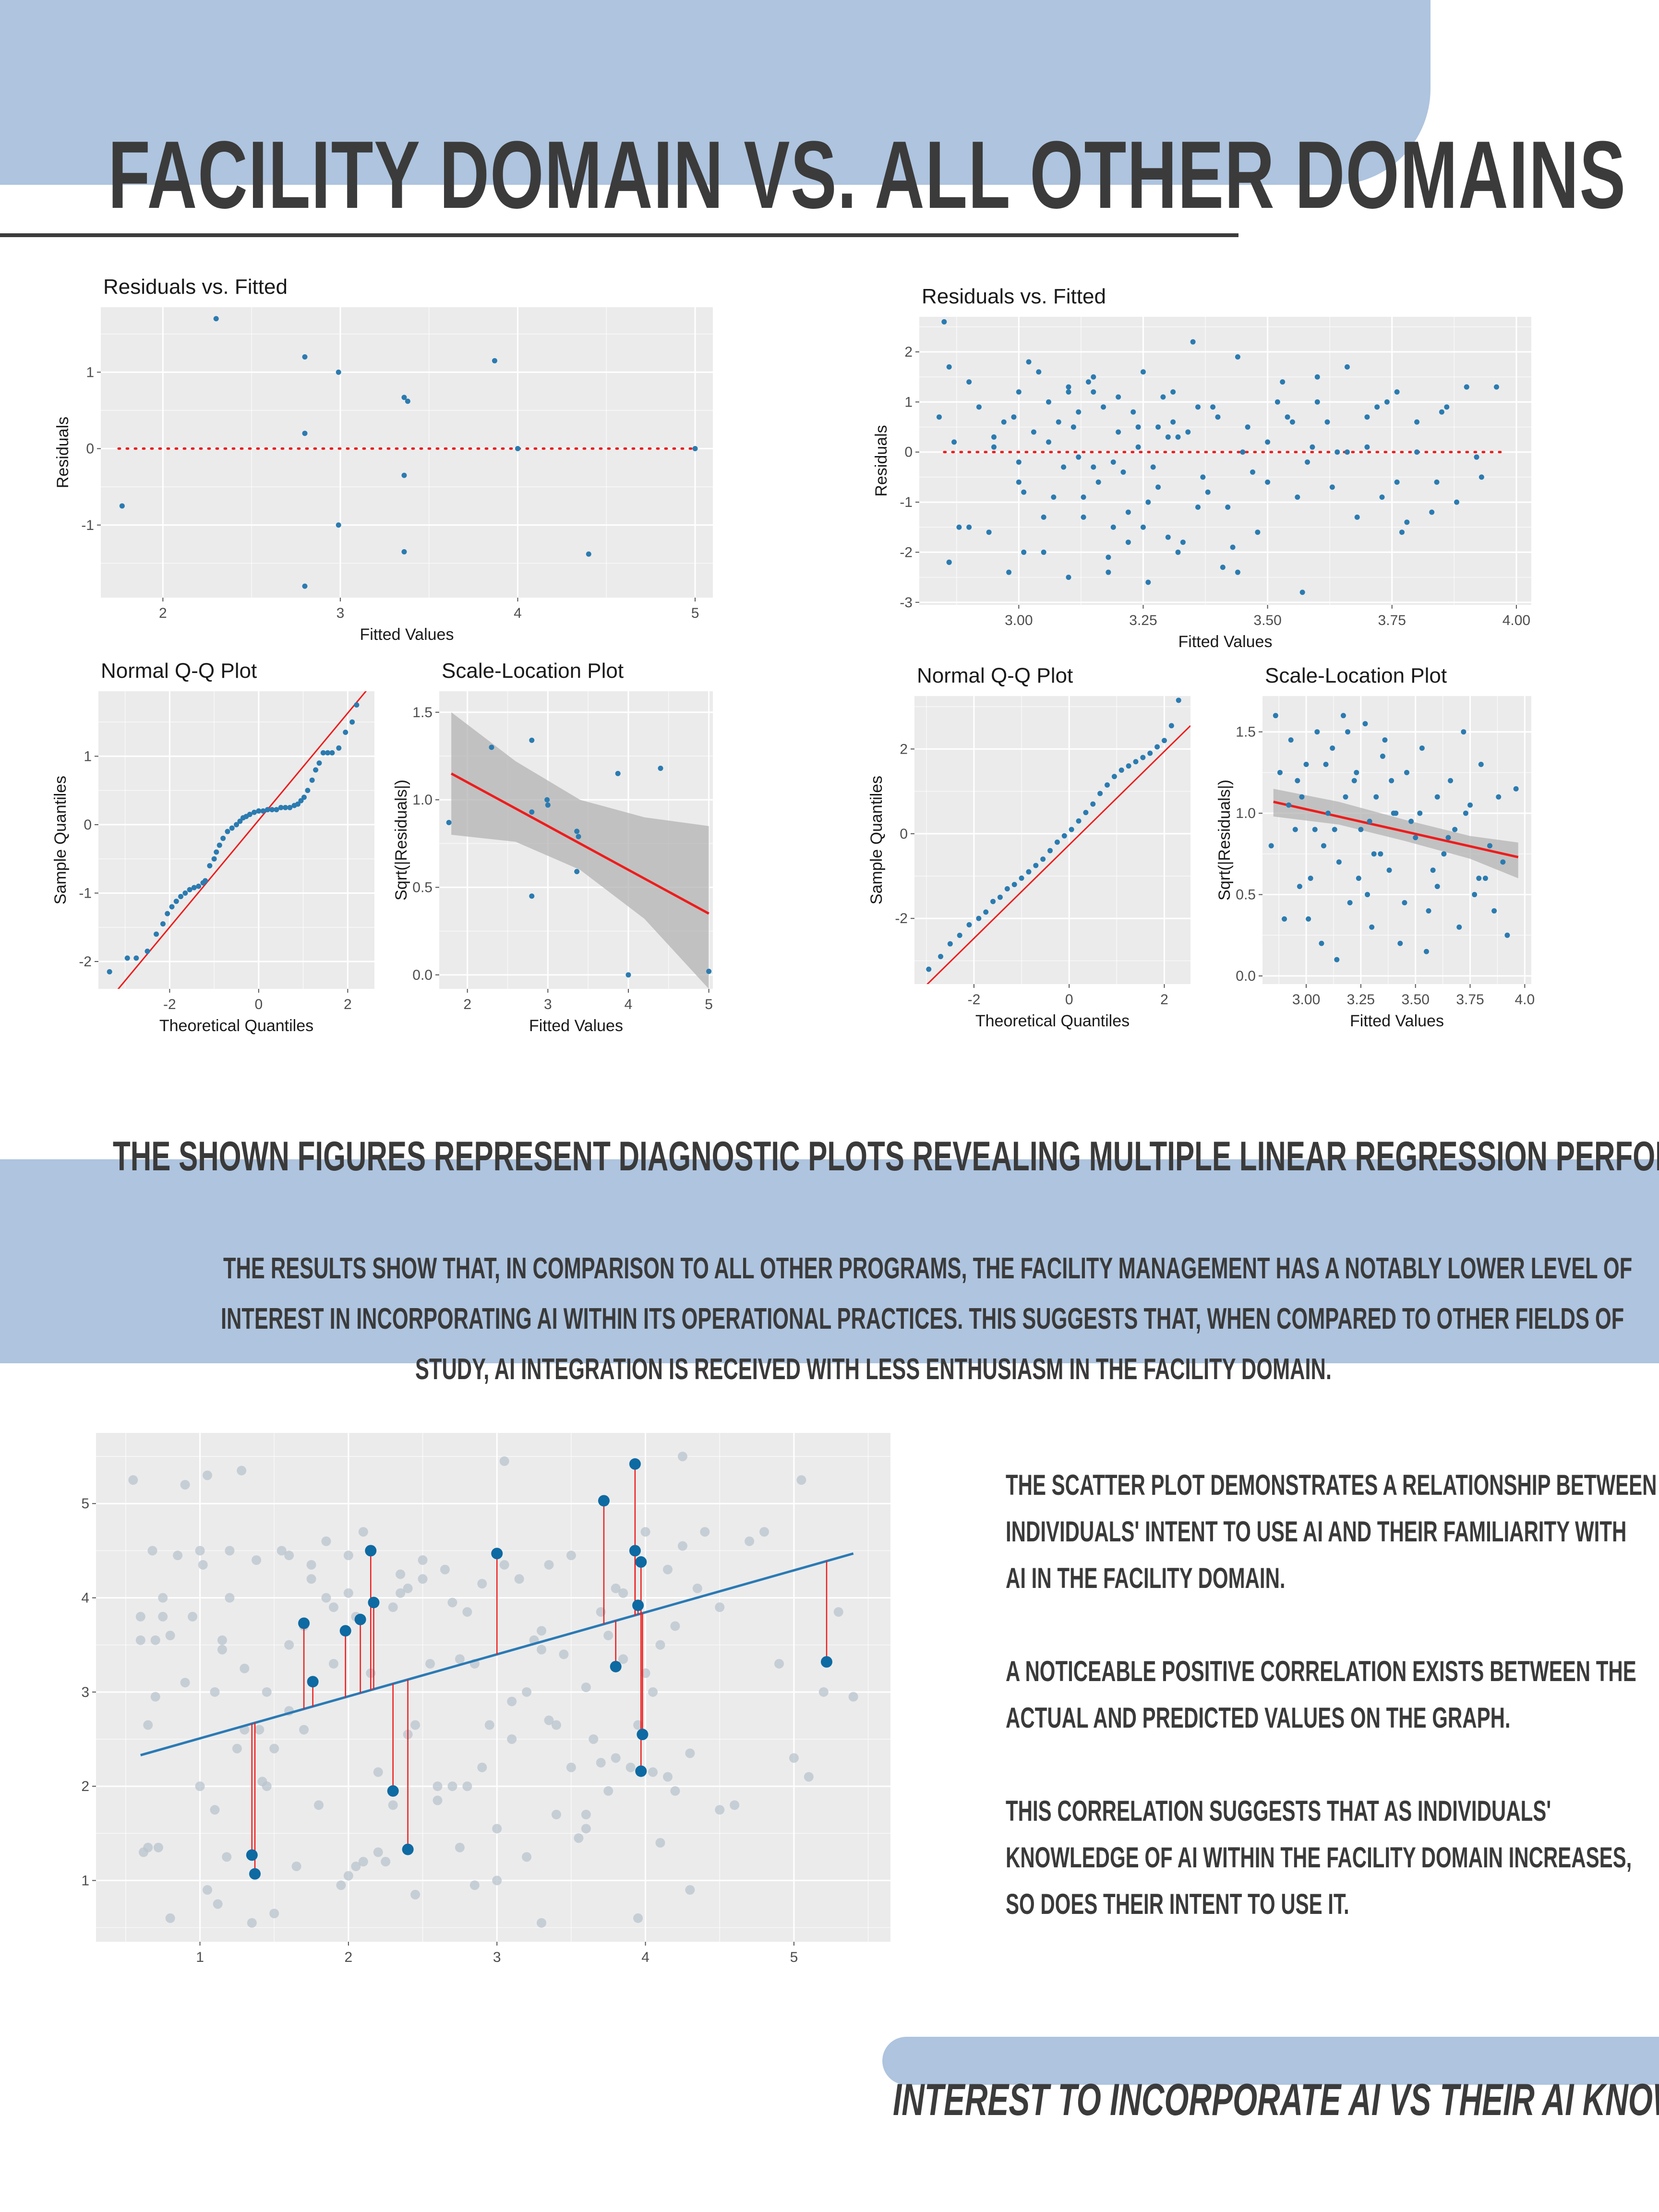 The width and height of the screenshot is (1659, 2212). Describe the element at coordinates (1392, 620) in the screenshot. I see `x-tick-label: 3.75` at that location.